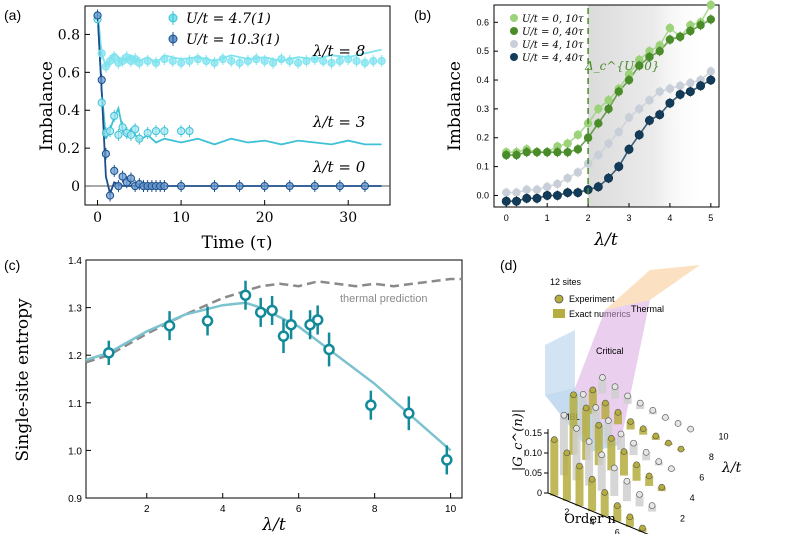  What do you see at coordinates (553, 58) in the screenshot?
I see `legend-b-u4-40-label: U/t = 4, 40τ` at bounding box center [553, 58].